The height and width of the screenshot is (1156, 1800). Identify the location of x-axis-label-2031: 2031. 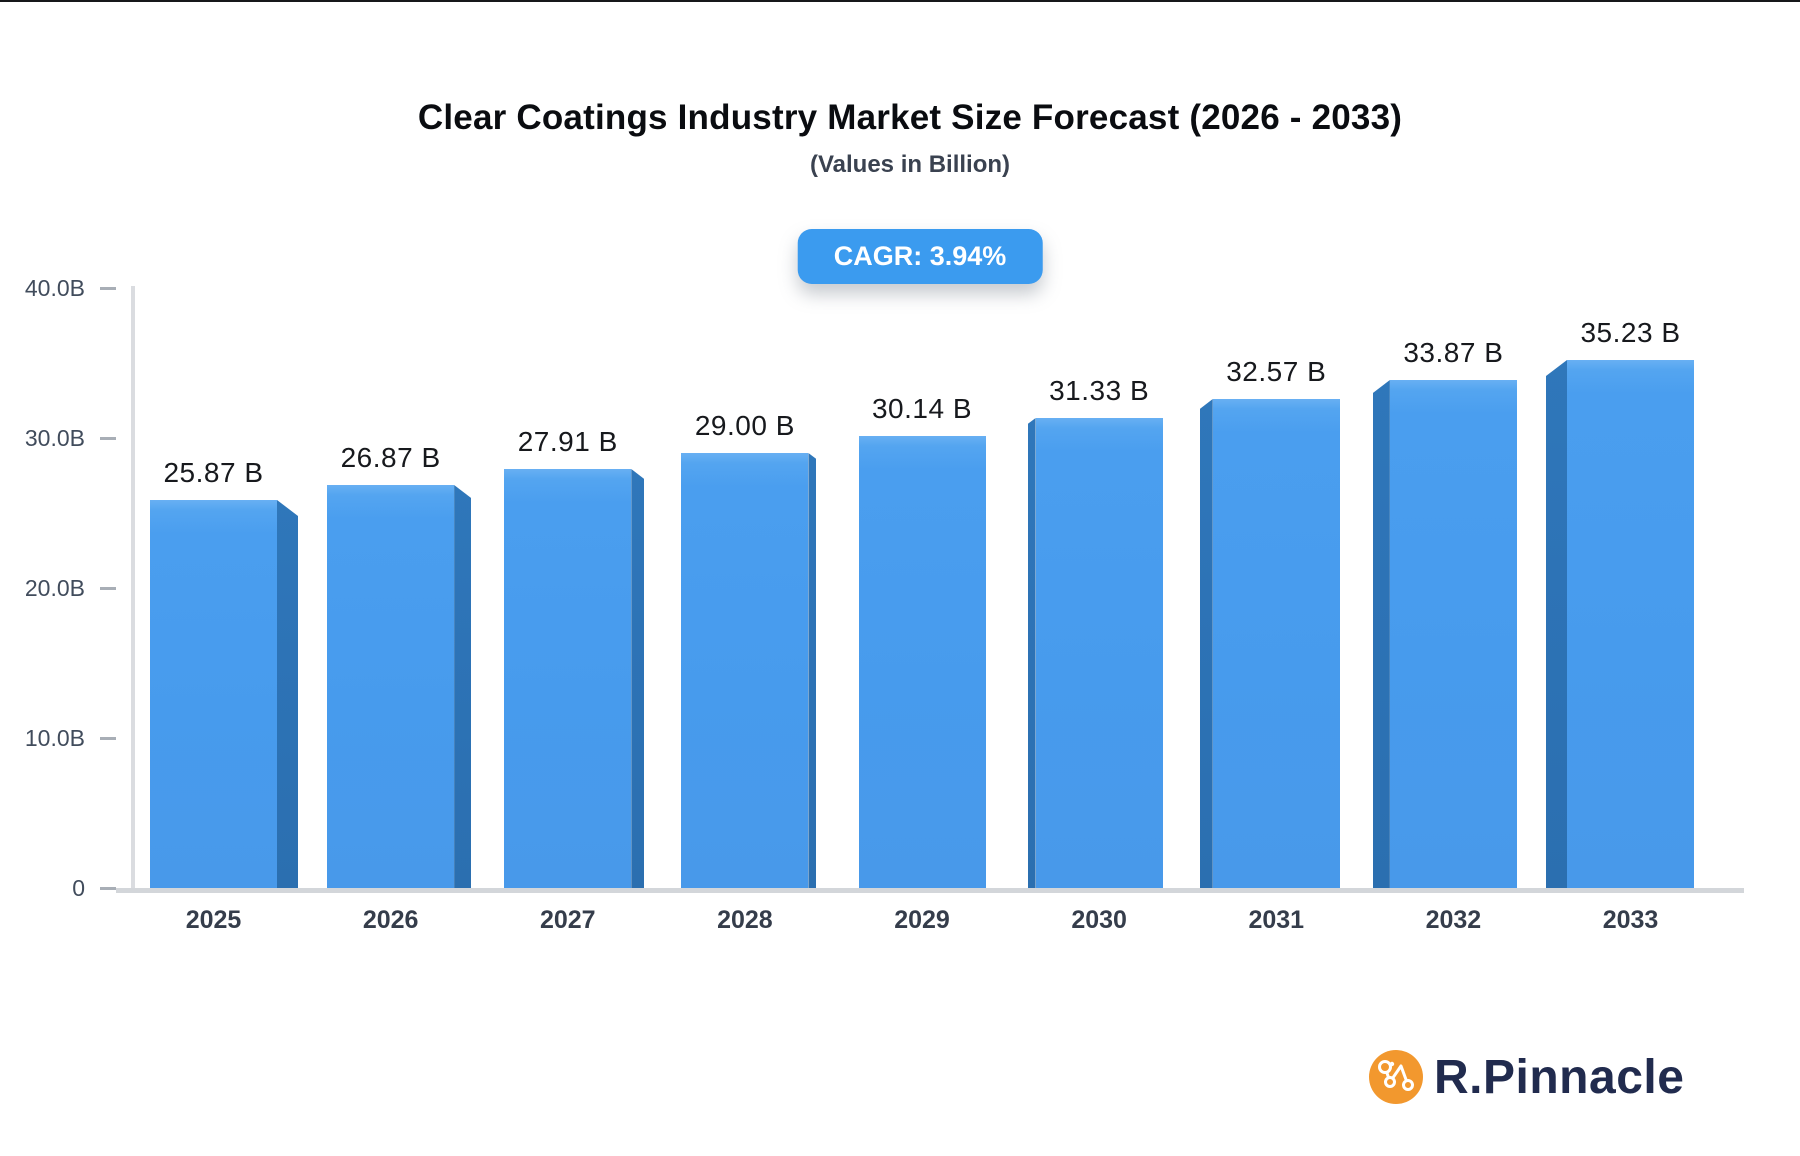
(1276, 920).